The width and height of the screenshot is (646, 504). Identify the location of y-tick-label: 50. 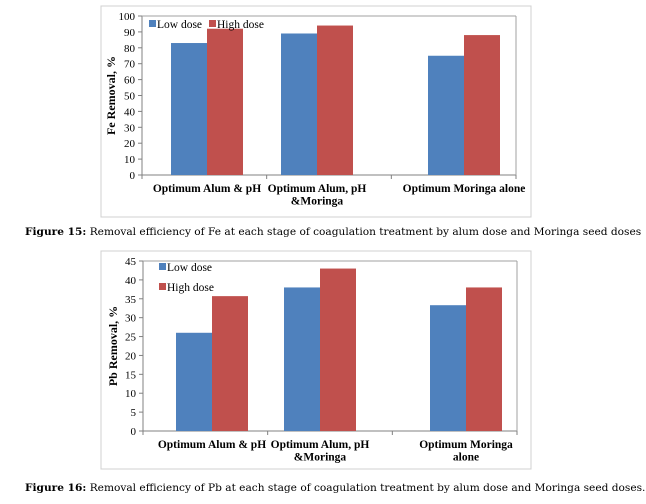
(130, 97).